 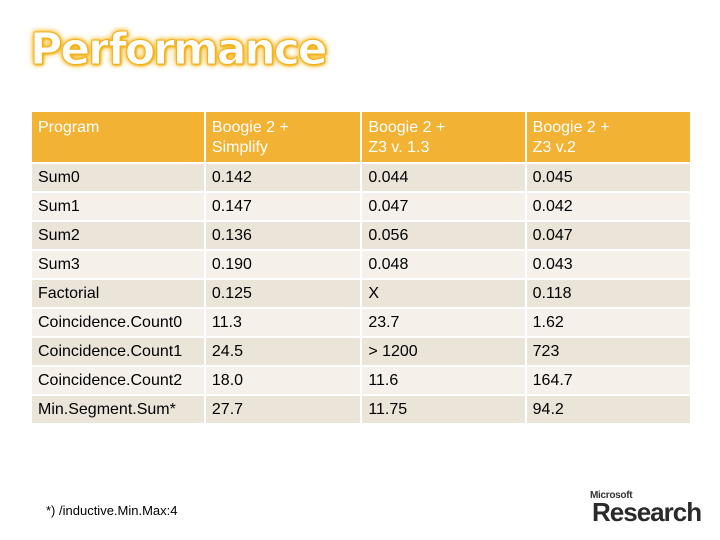 What do you see at coordinates (239, 147) in the screenshot?
I see `header-line: Simplify` at bounding box center [239, 147].